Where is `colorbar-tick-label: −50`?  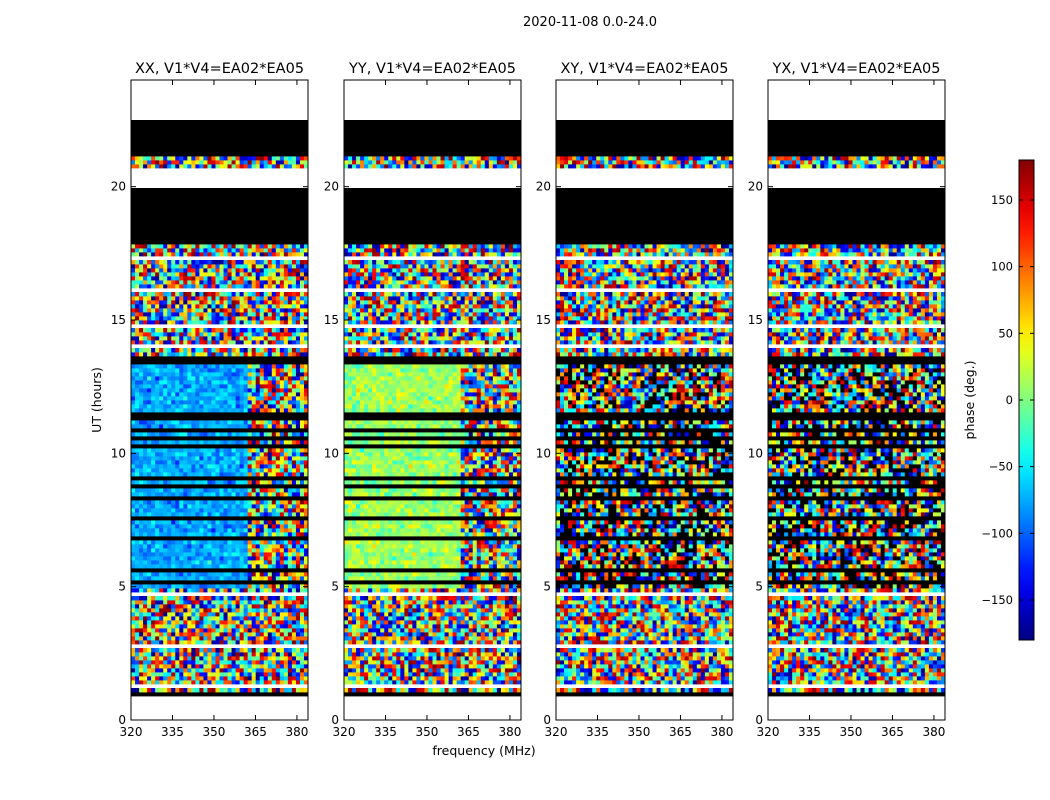
colorbar-tick-label: −50 is located at coordinates (1001, 467).